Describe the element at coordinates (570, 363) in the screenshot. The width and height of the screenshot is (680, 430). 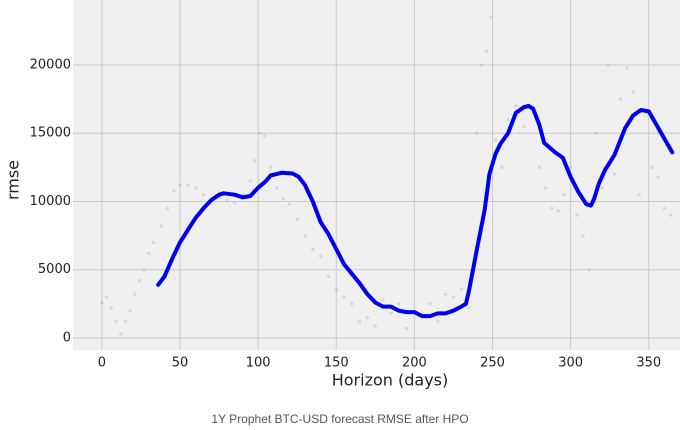
I see `x-tick-label: 300` at that location.